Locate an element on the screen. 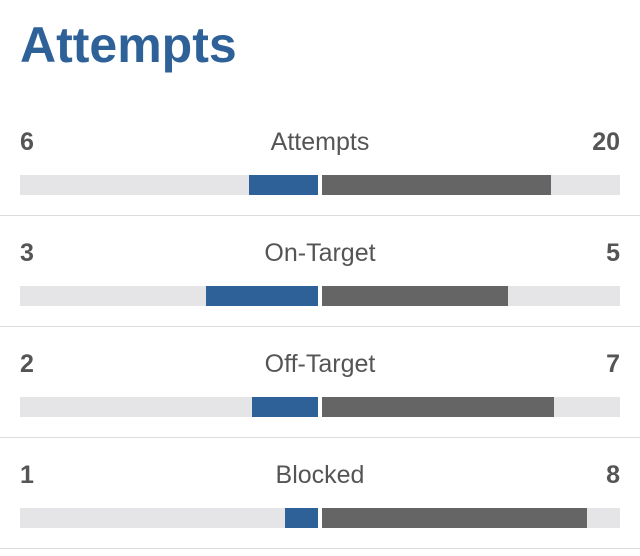 The height and width of the screenshot is (556, 640). stat-label: On-Target is located at coordinates (320, 253).